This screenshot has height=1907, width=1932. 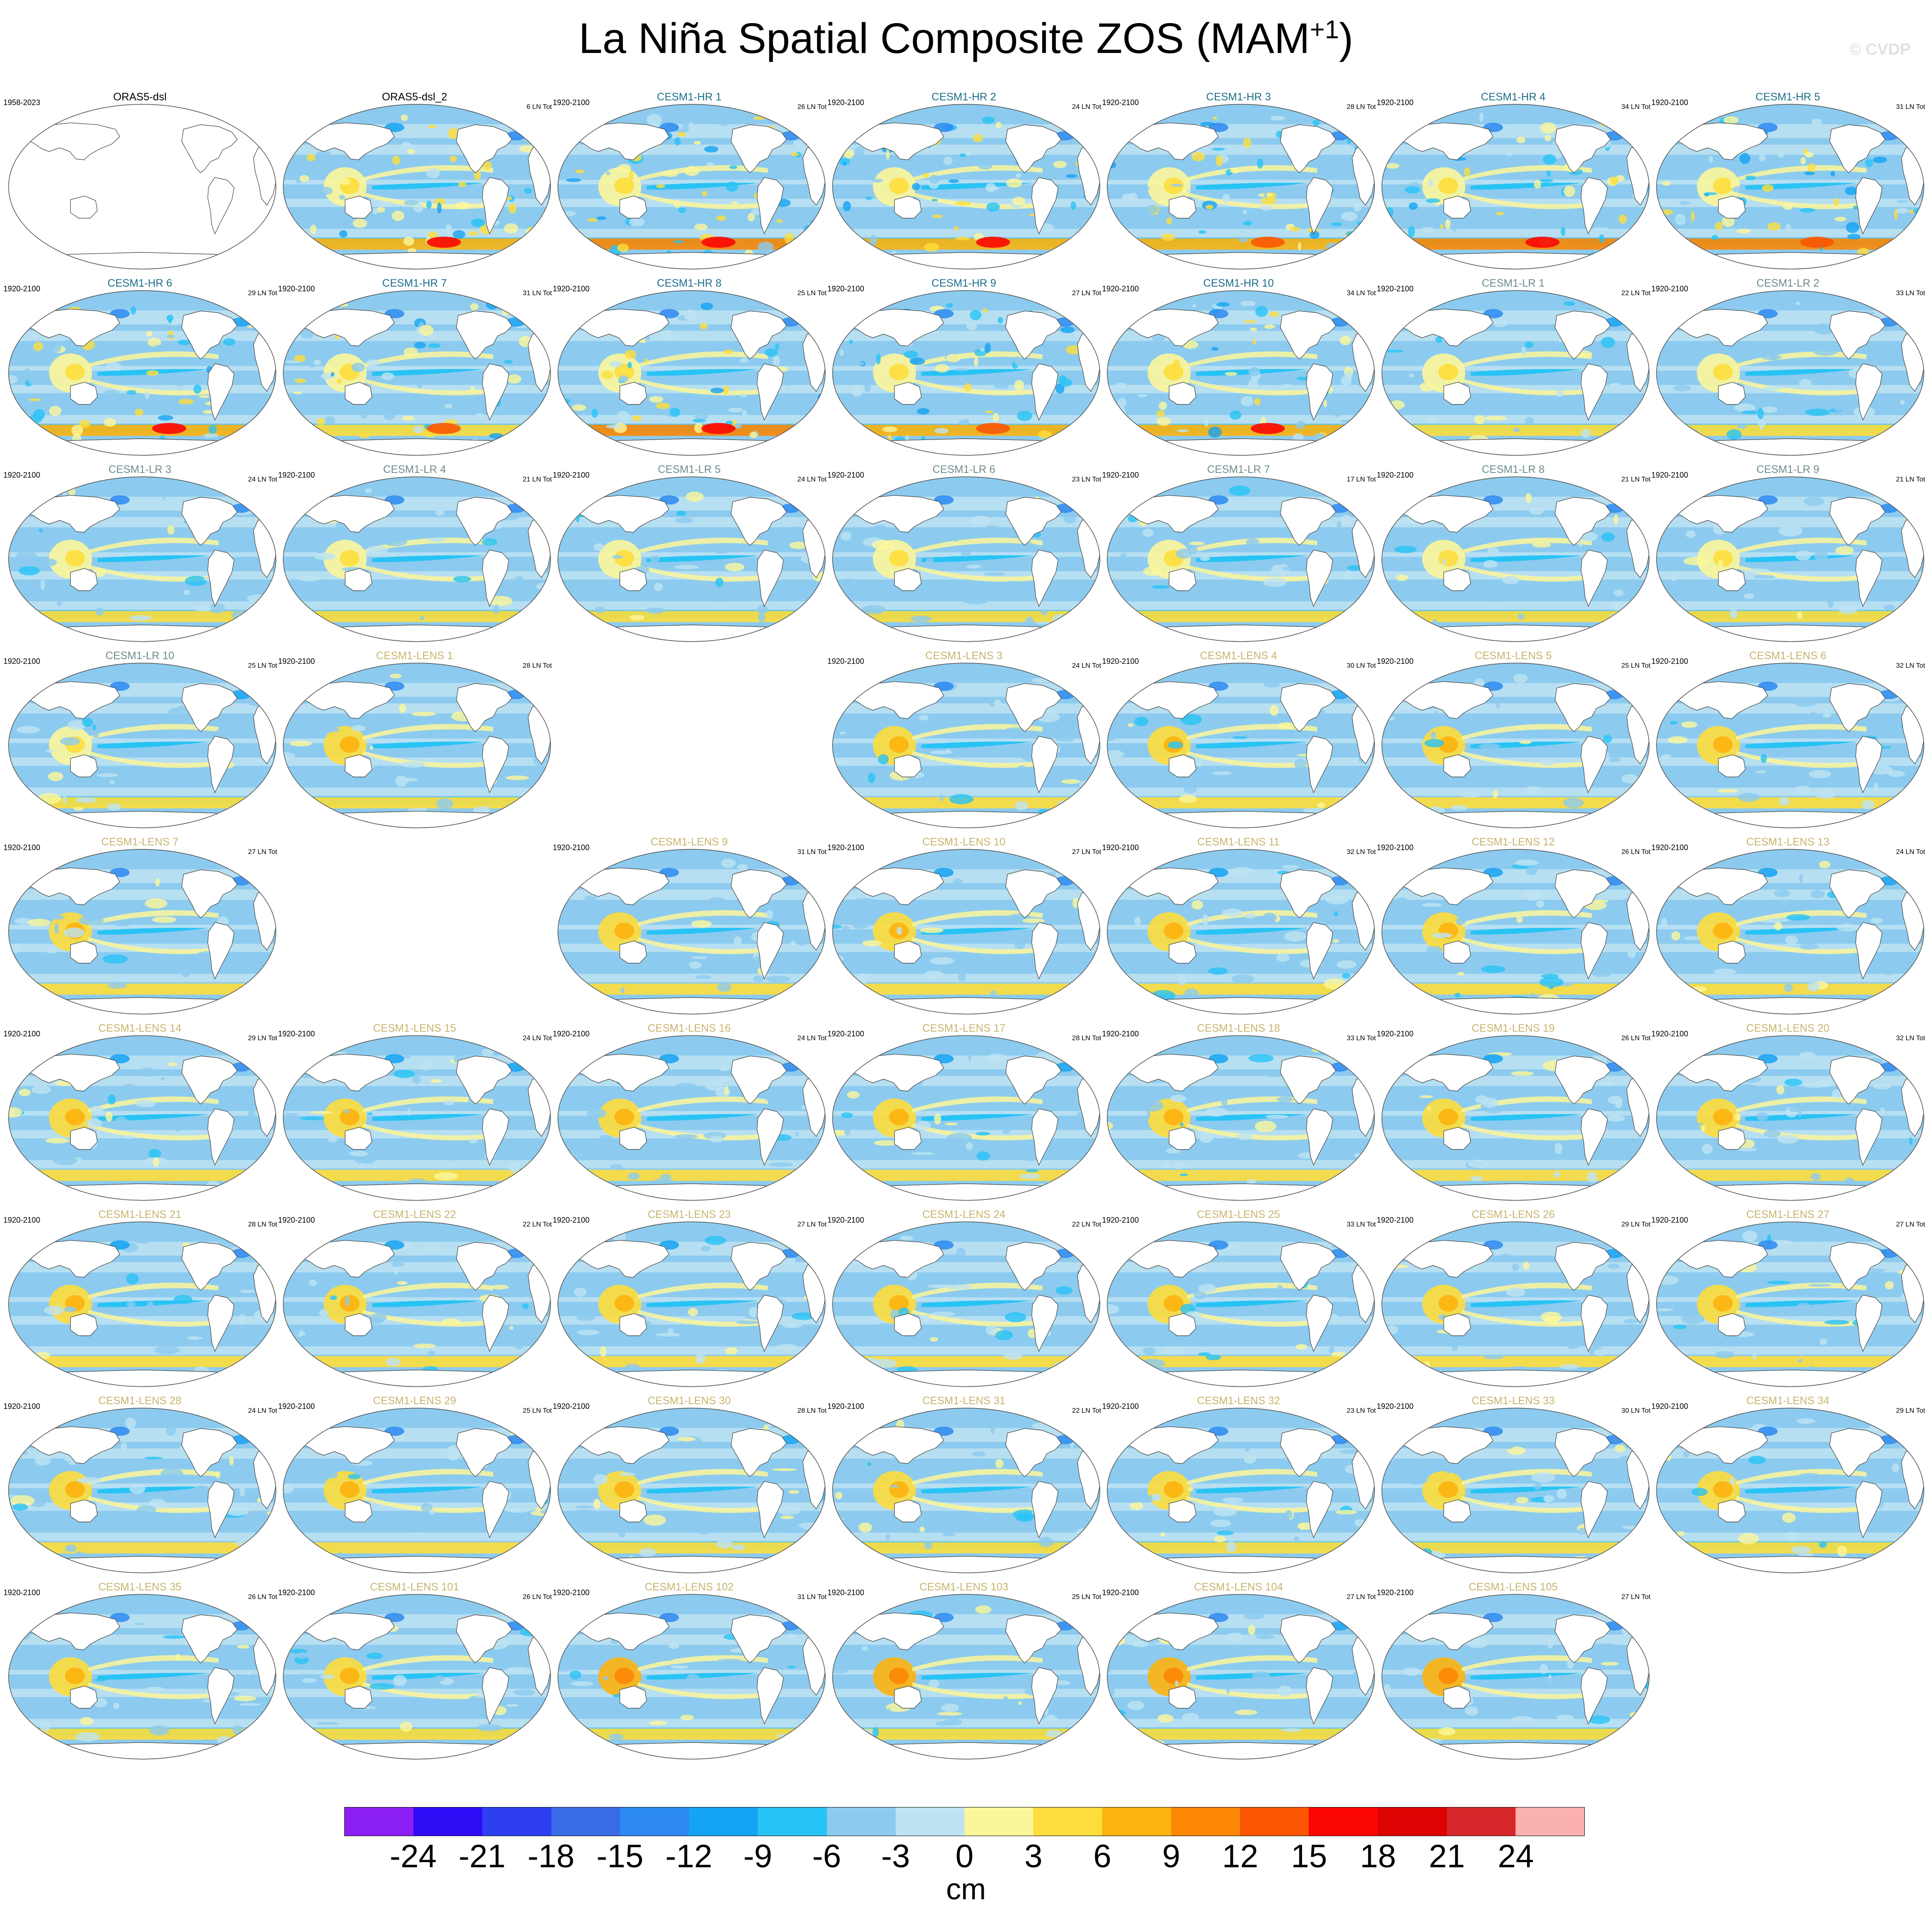 What do you see at coordinates (1252, 359) in the screenshot?
I see `off-equatorial-anomaly` at bounding box center [1252, 359].